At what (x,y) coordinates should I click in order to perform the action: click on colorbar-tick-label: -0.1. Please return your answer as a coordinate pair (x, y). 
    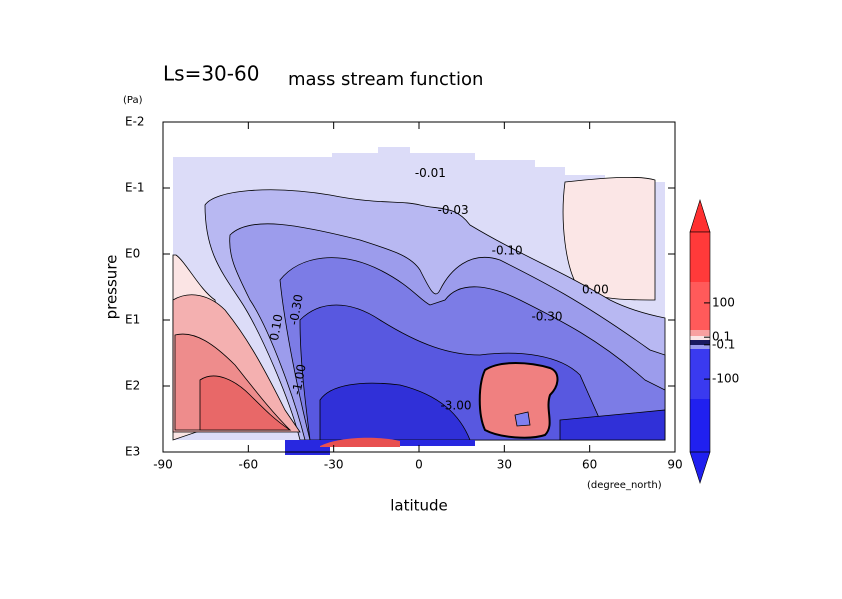
    Looking at the image, I should click on (723, 344).